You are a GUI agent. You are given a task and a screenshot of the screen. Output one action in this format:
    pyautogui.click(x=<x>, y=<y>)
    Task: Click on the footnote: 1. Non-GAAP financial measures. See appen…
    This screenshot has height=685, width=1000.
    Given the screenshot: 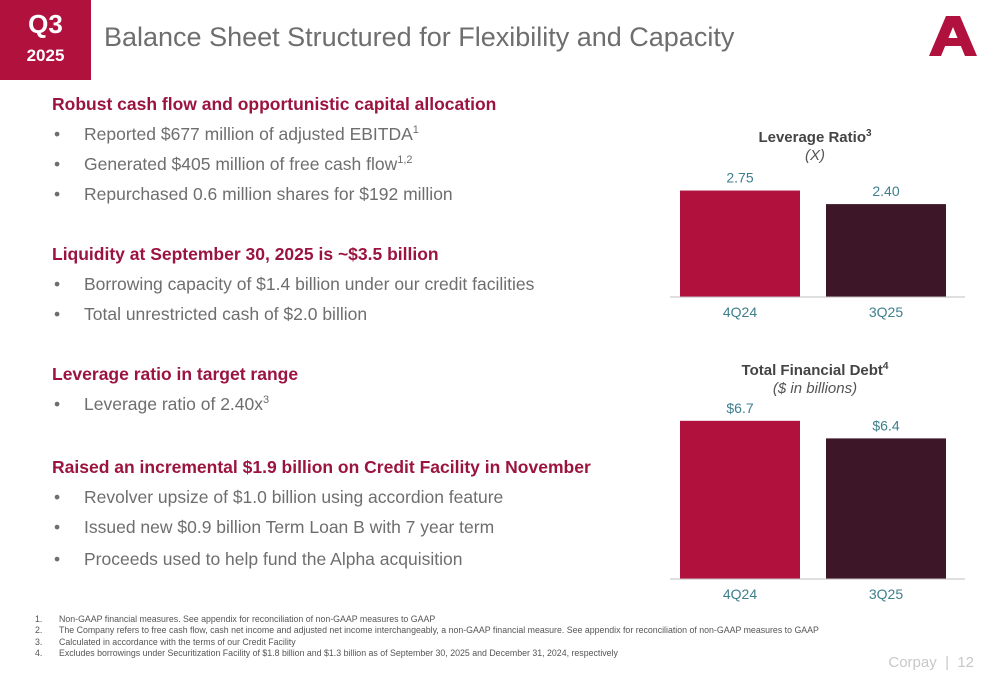 What is the action you would take?
    pyautogui.click(x=427, y=619)
    